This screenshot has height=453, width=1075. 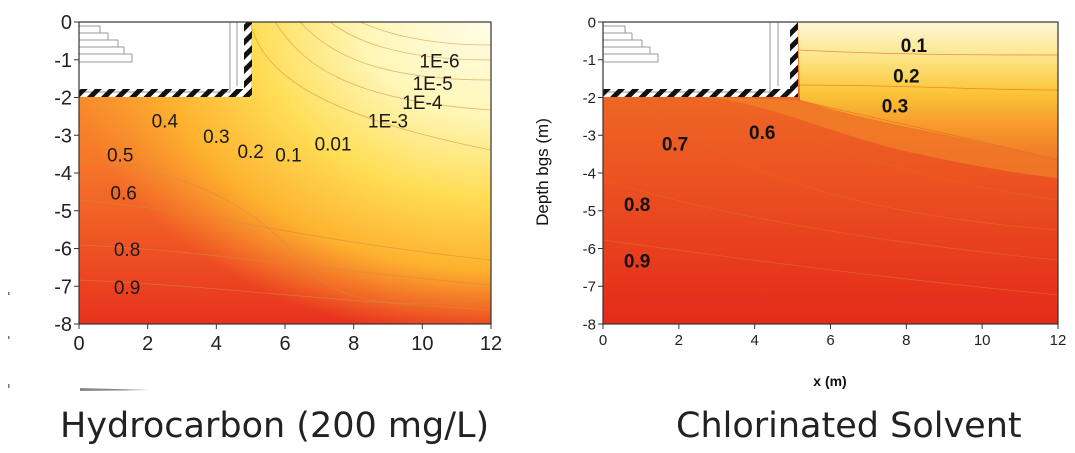 What do you see at coordinates (422, 103) in the screenshot?
I see `contour-label: 1E-4` at bounding box center [422, 103].